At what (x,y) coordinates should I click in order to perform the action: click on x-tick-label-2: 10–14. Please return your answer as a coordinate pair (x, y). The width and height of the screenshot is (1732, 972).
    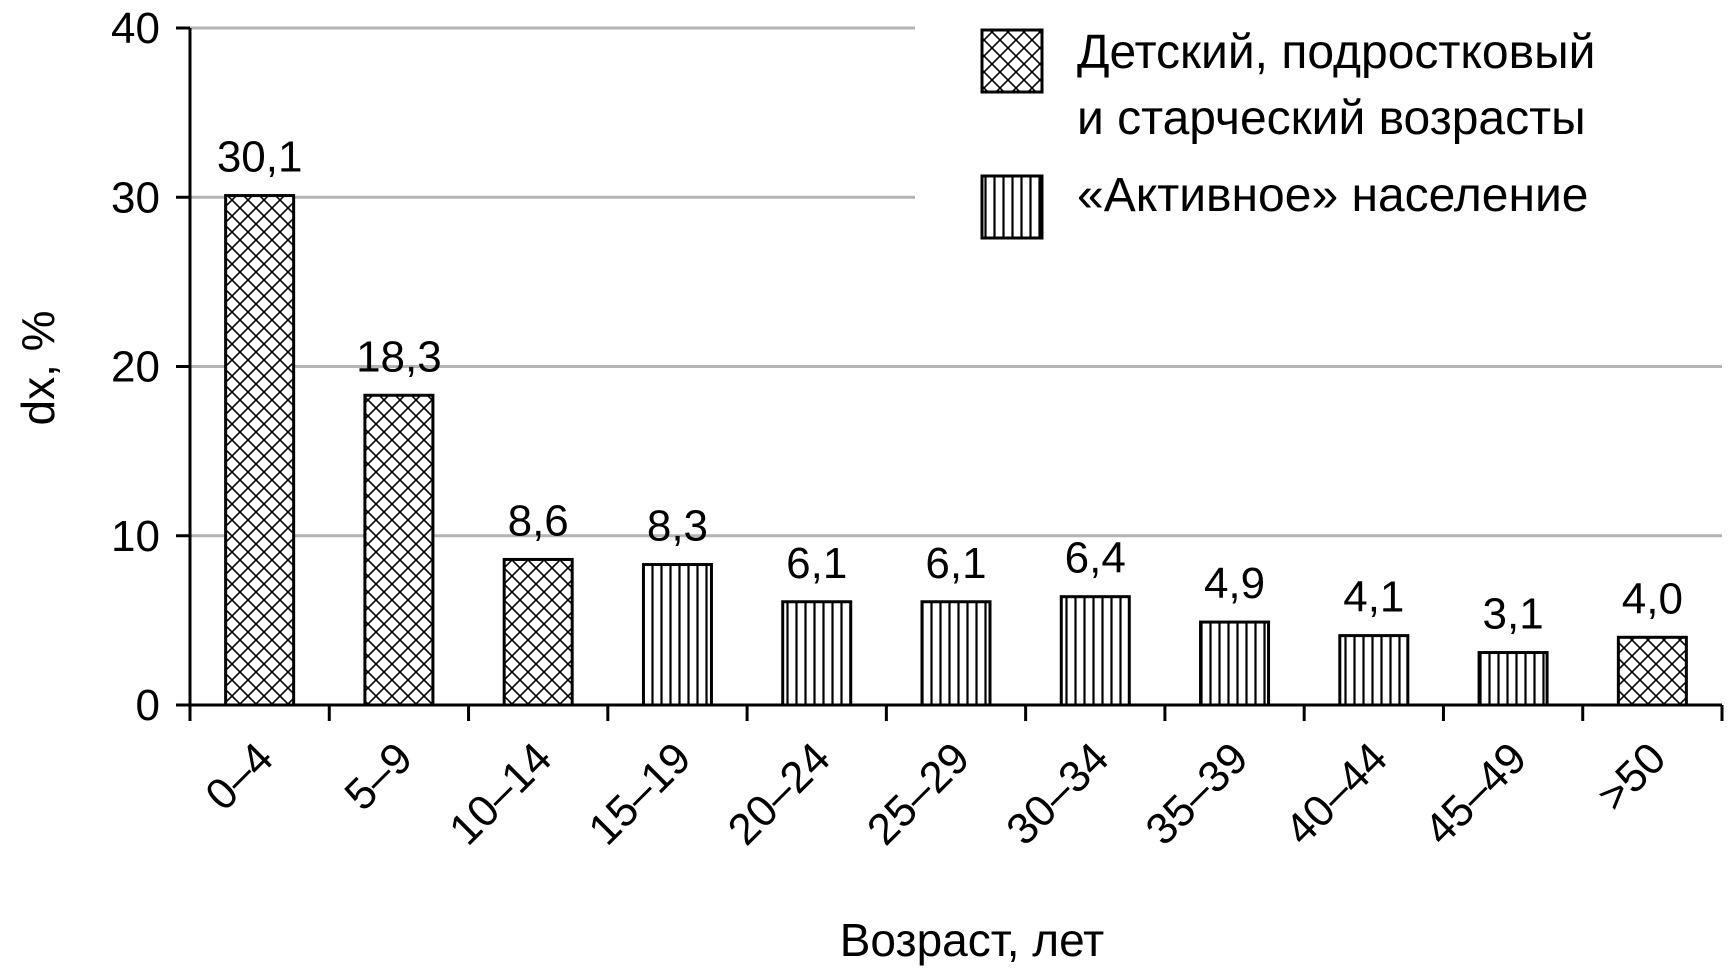
    Looking at the image, I should click on (500, 793).